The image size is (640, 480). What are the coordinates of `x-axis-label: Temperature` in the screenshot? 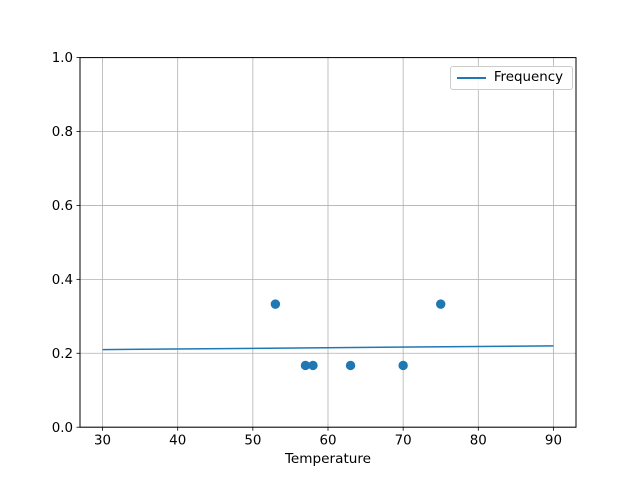 It's located at (328, 459).